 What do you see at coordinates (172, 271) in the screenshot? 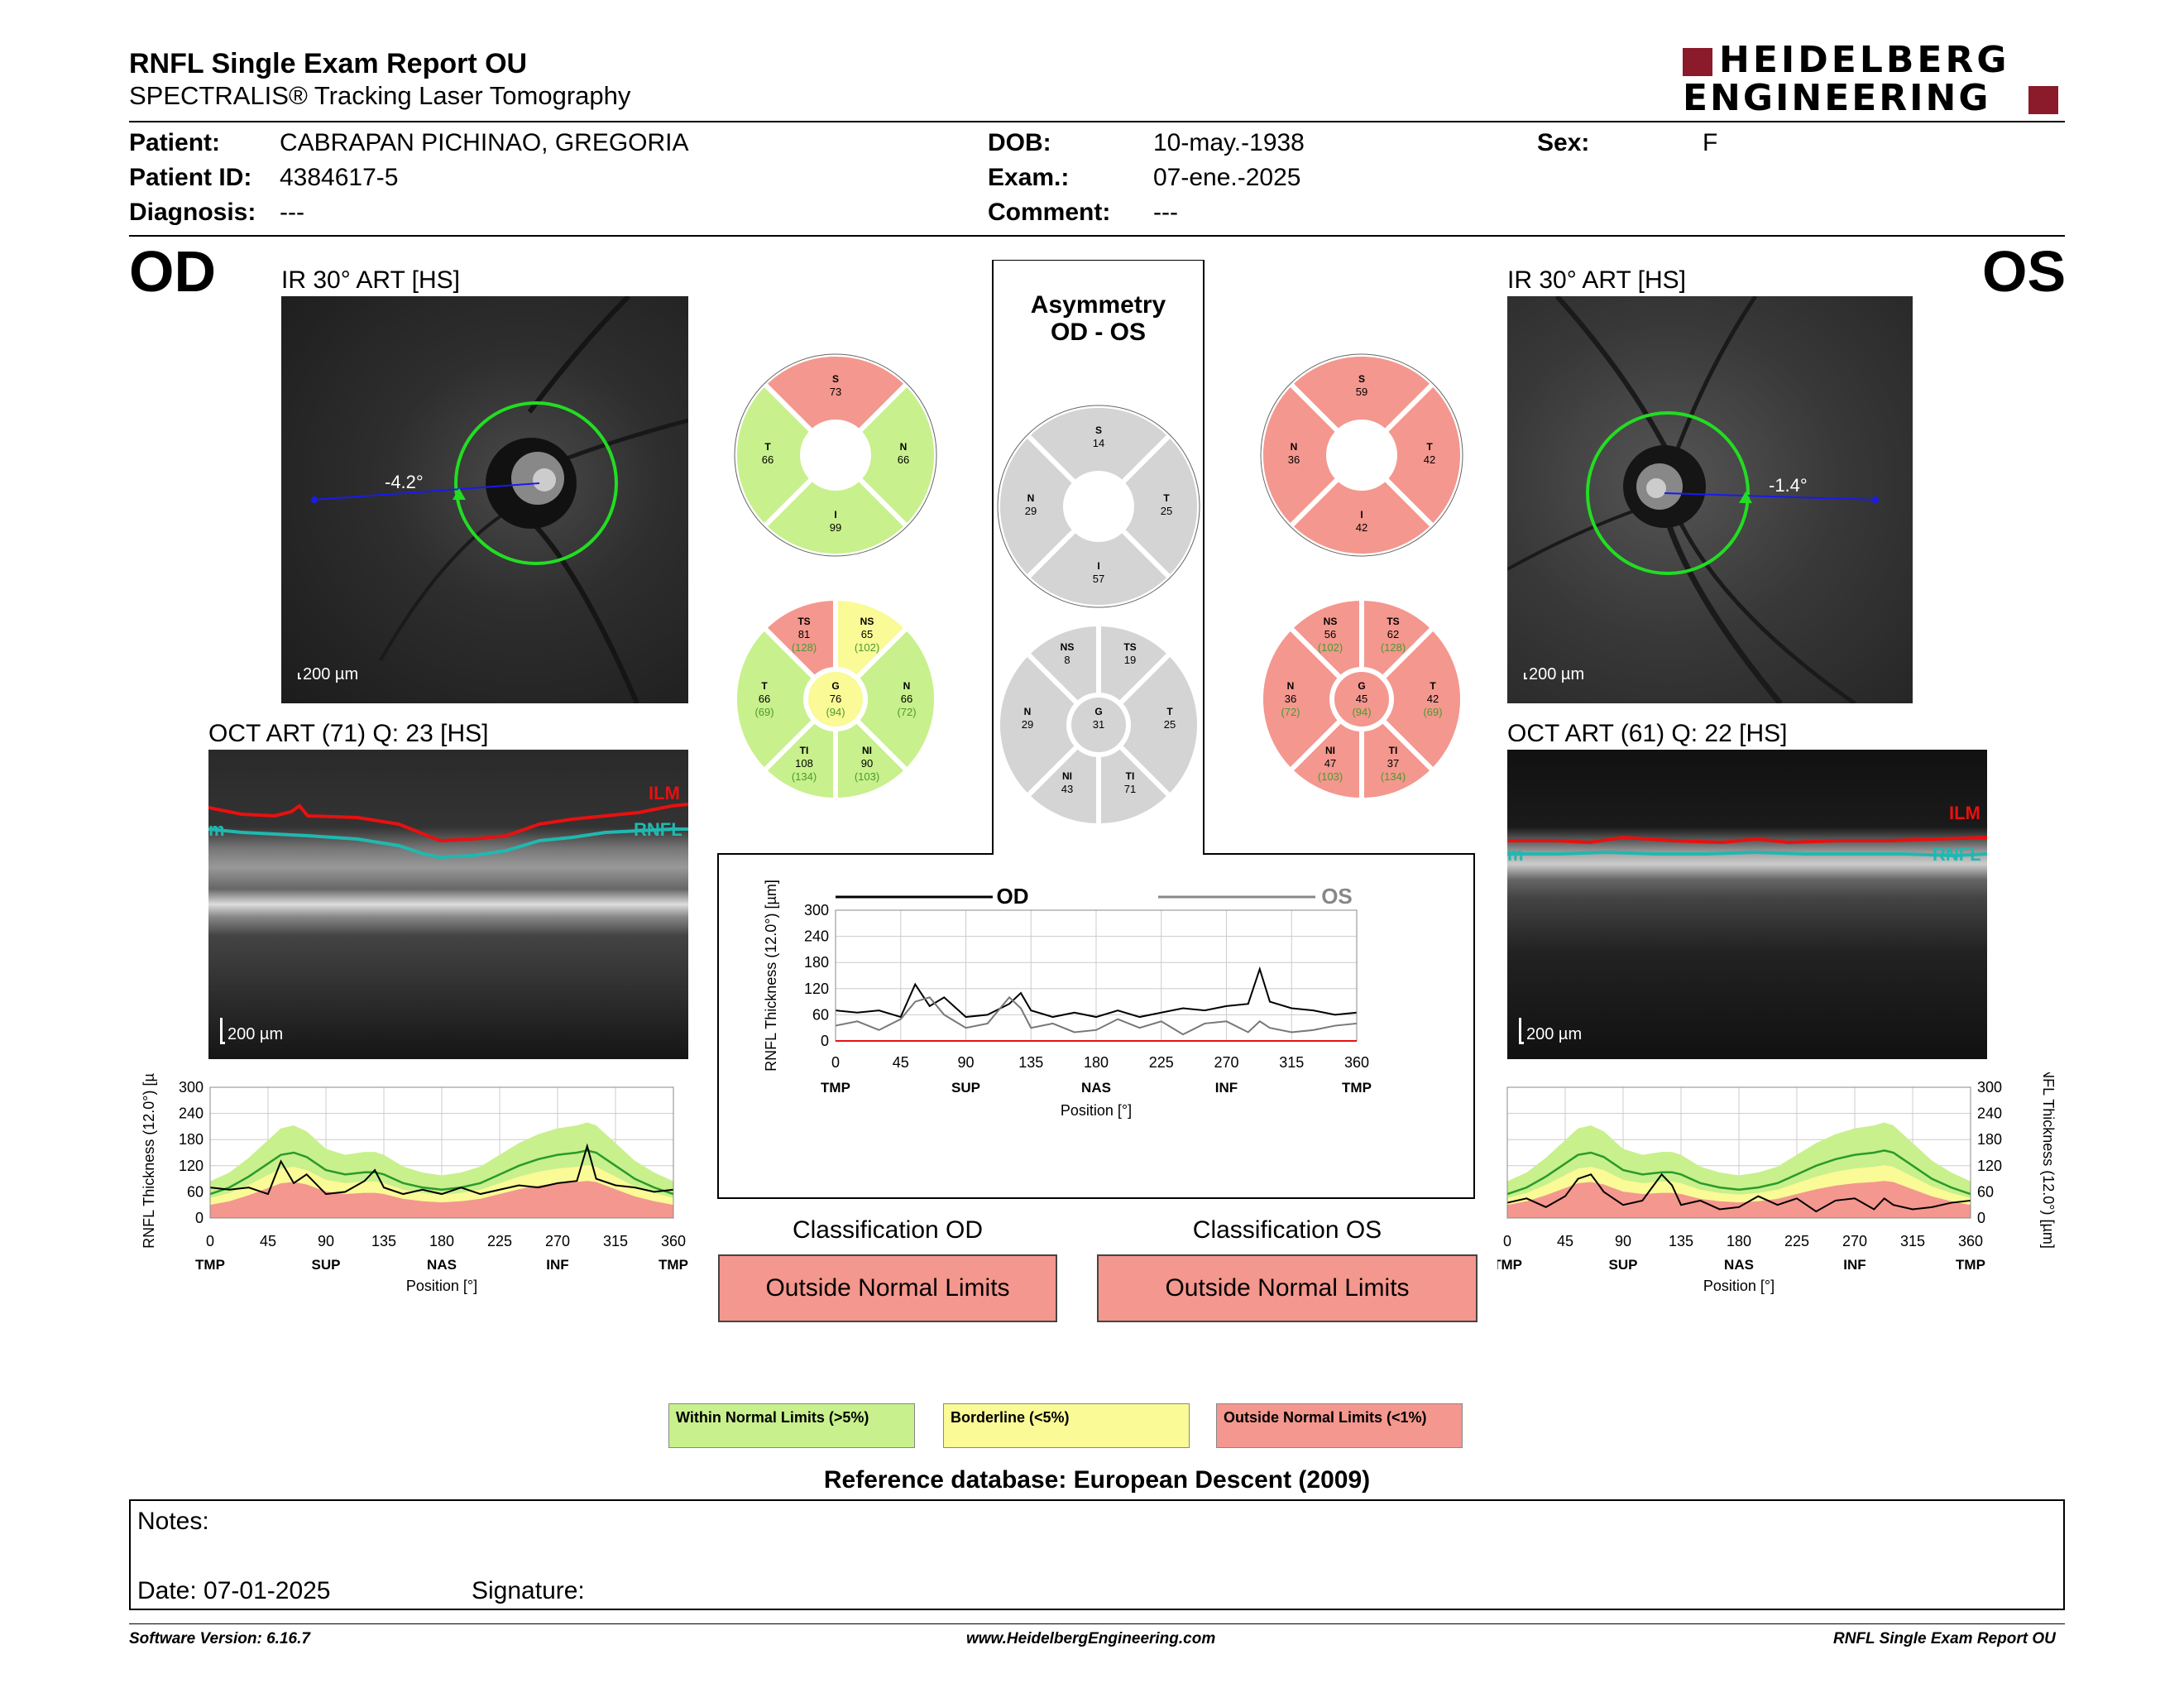
I see `od-eye-label: OD` at bounding box center [172, 271].